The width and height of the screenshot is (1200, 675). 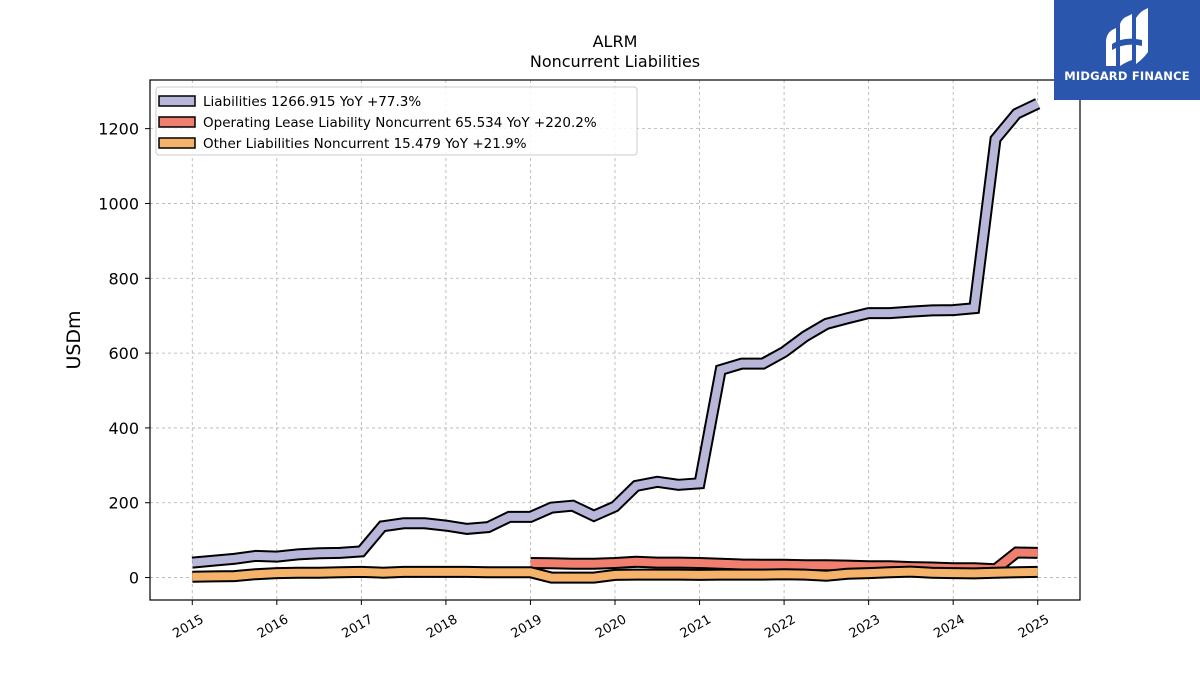 I want to click on chart-title: ALRM, so click(x=615, y=41).